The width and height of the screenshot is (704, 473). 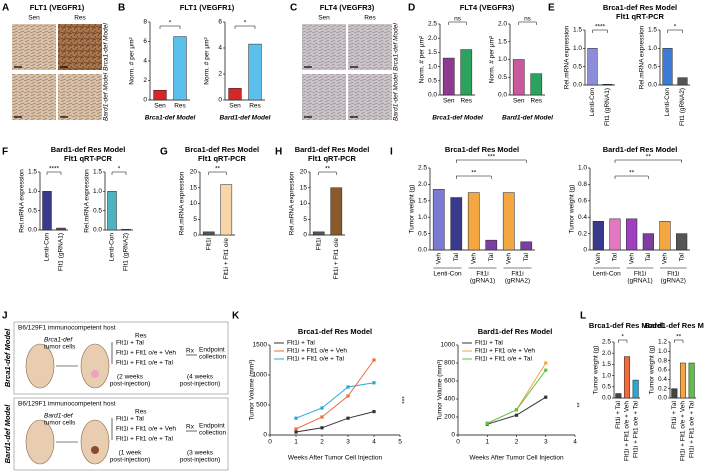 I want to click on diagram-endpoint: Endpoint, so click(x=212, y=426).